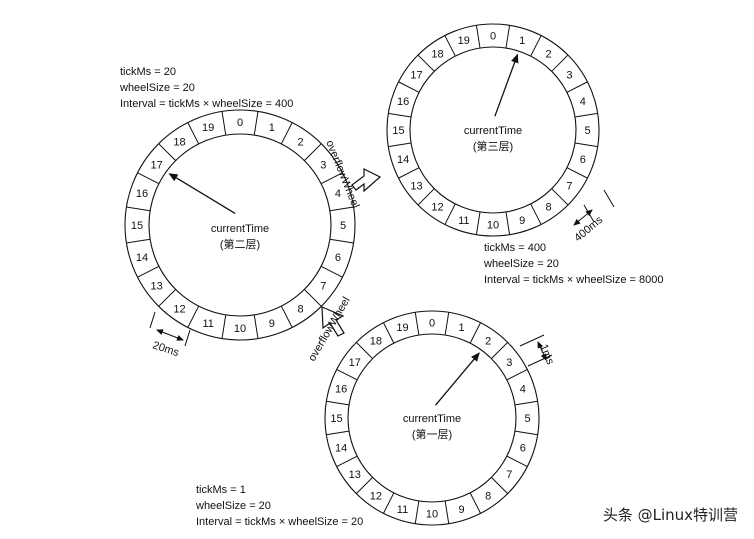 This screenshot has height=539, width=754. What do you see at coordinates (376, 496) in the screenshot?
I see `slot-number-12: 12` at bounding box center [376, 496].